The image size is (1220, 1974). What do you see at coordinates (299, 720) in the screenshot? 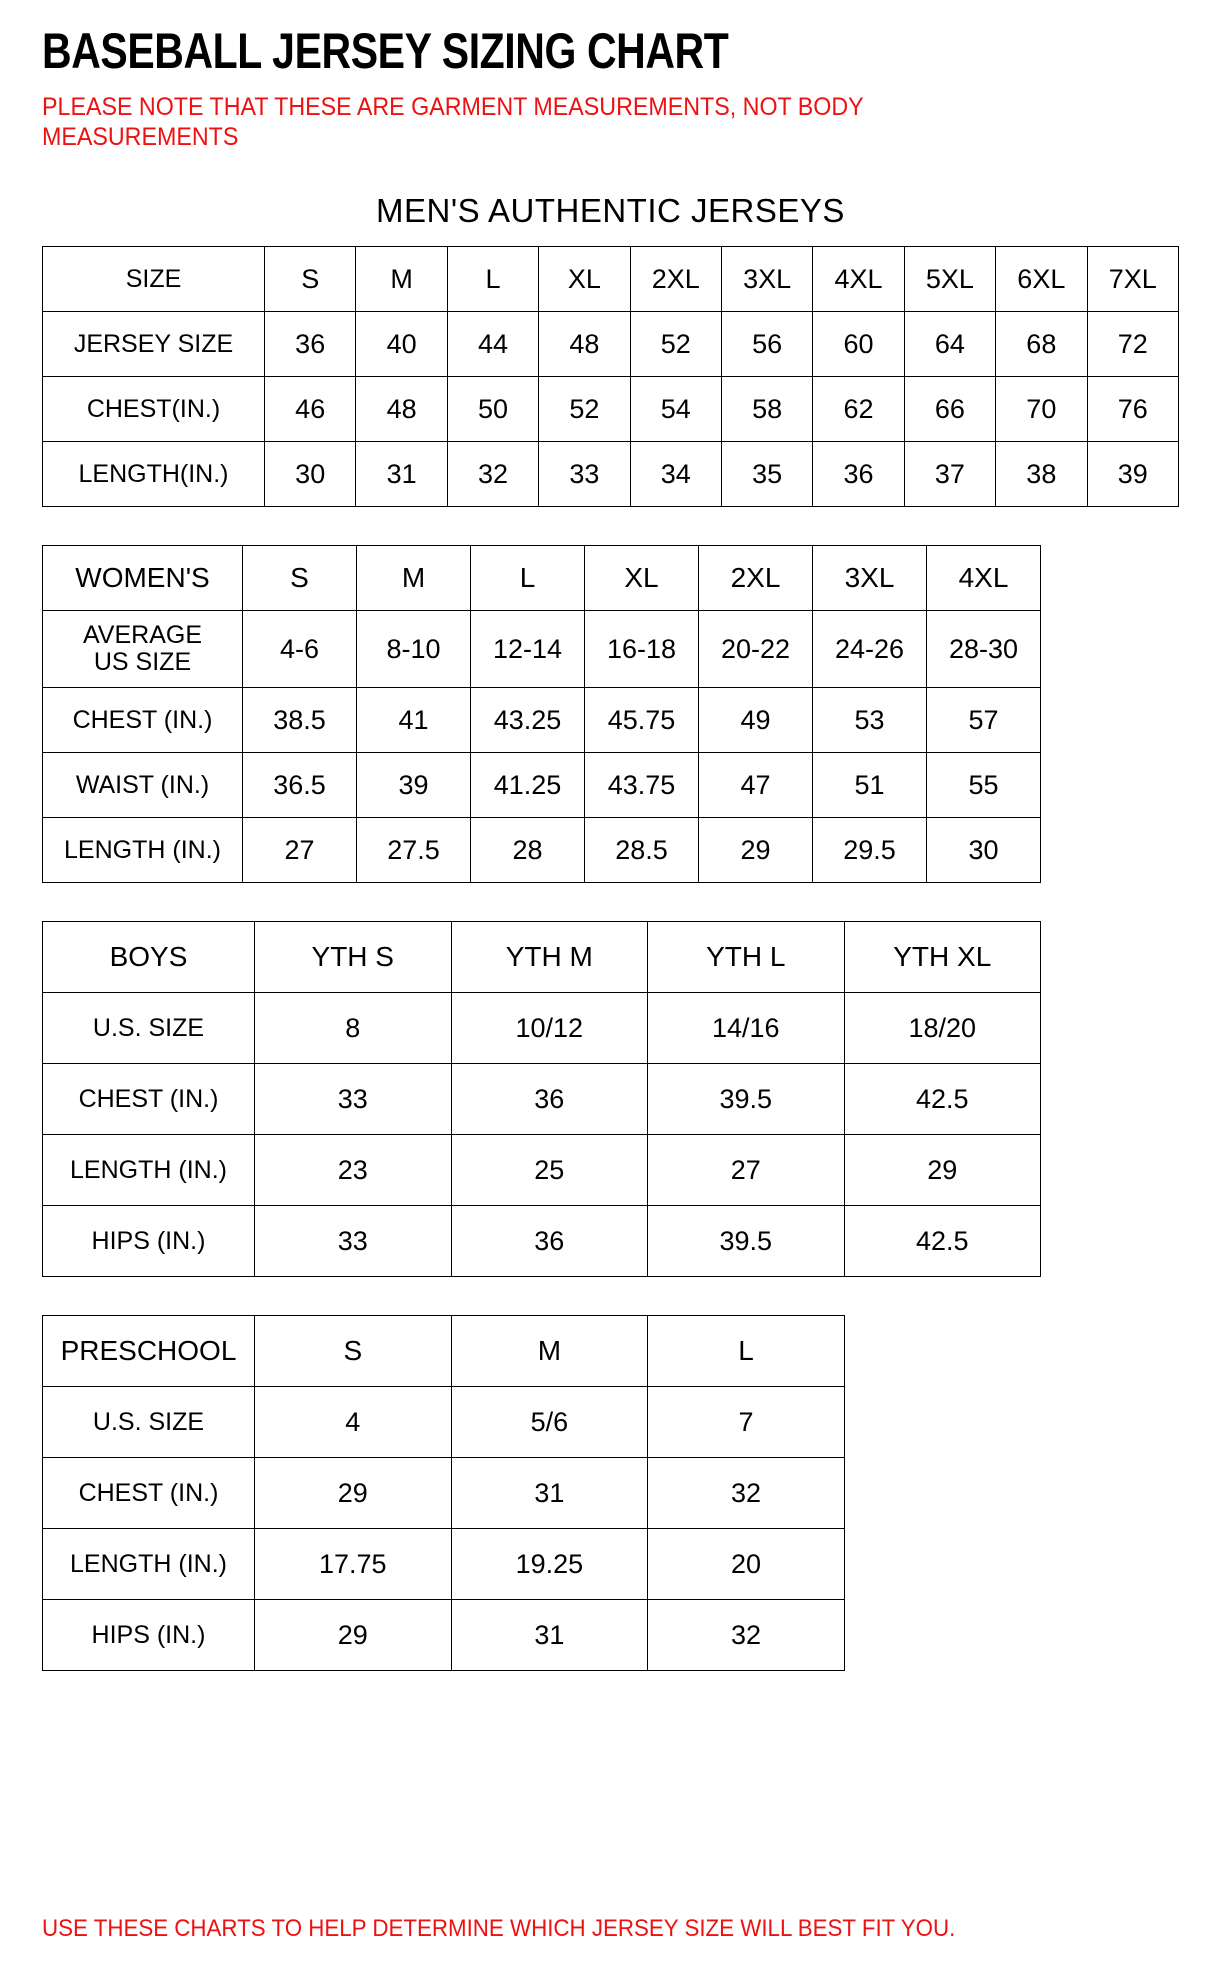
I see `table-cell: 38.5` at bounding box center [299, 720].